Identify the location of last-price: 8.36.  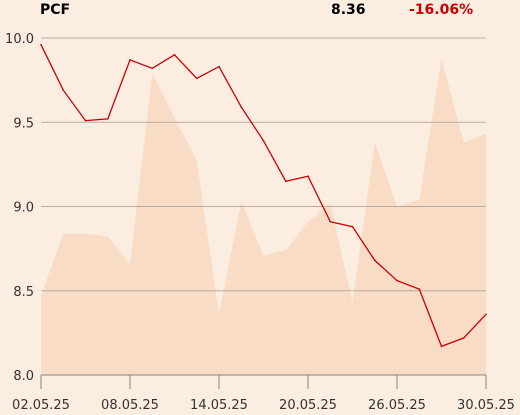
(348, 10).